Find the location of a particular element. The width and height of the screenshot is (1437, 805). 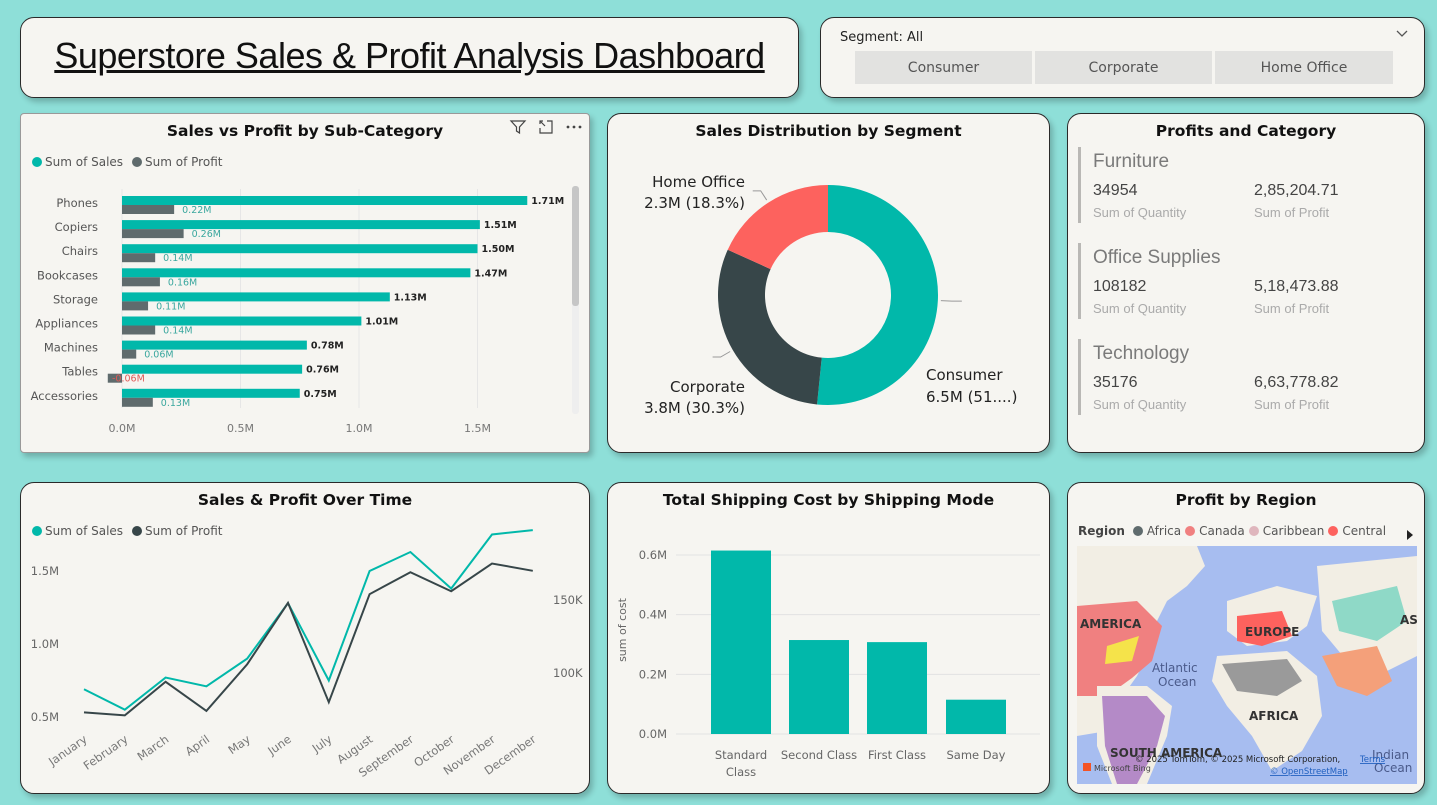

sales-line is located at coordinates (308, 620).